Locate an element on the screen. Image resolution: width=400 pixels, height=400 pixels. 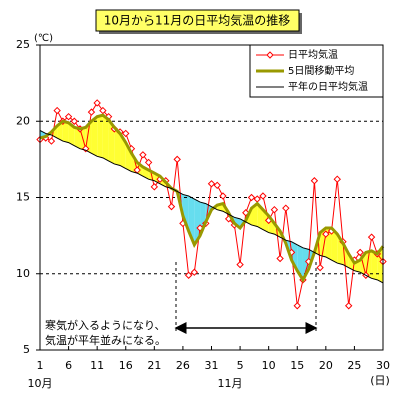
x-tick-label: 31 is located at coordinates (212, 365).